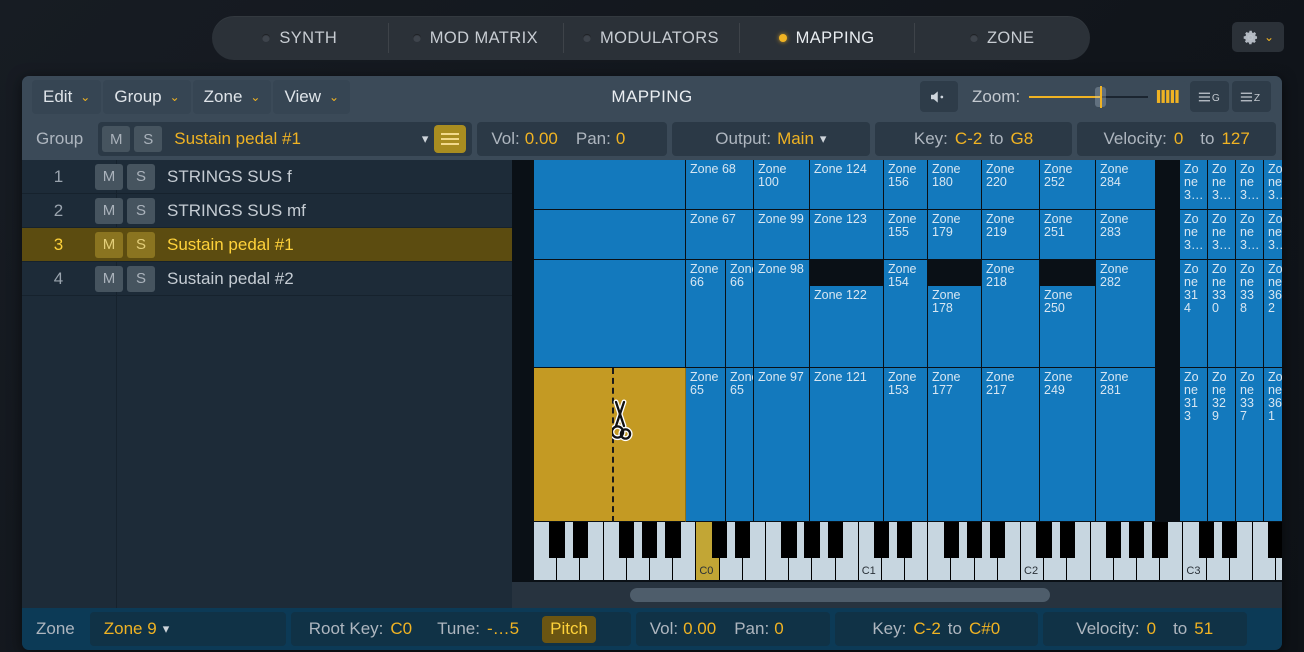  I want to click on group-row: 1 M S STRINGS SUS f, so click(267, 177).